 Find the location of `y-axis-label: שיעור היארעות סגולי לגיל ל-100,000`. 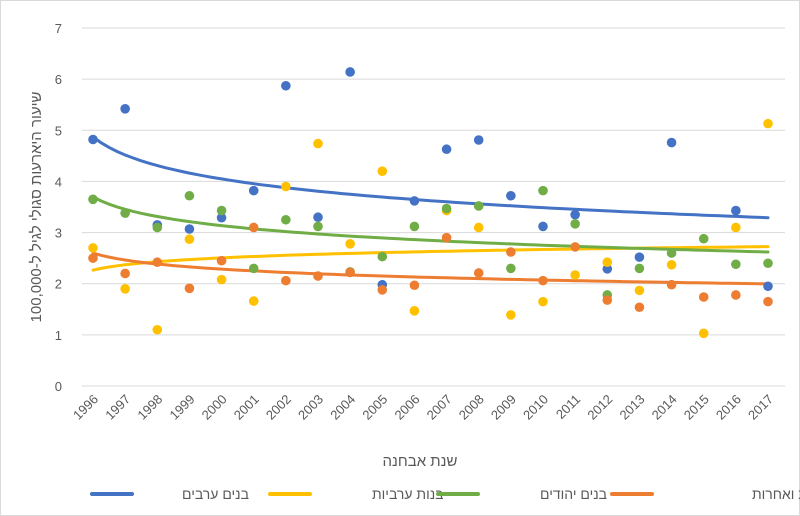

y-axis-label: שיעור היארעות סגולי לגיל ל-100,000 is located at coordinates (36, 207).